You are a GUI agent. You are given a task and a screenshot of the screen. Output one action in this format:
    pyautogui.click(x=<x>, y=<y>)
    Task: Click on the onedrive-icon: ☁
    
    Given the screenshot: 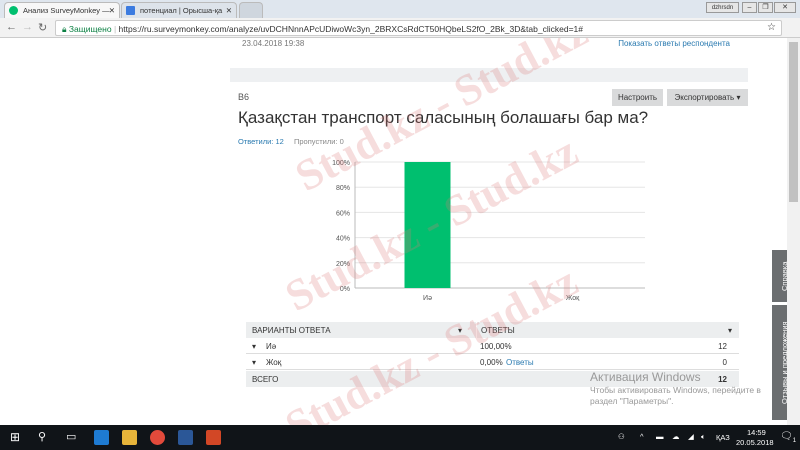 What is the action you would take?
    pyautogui.click(x=676, y=436)
    